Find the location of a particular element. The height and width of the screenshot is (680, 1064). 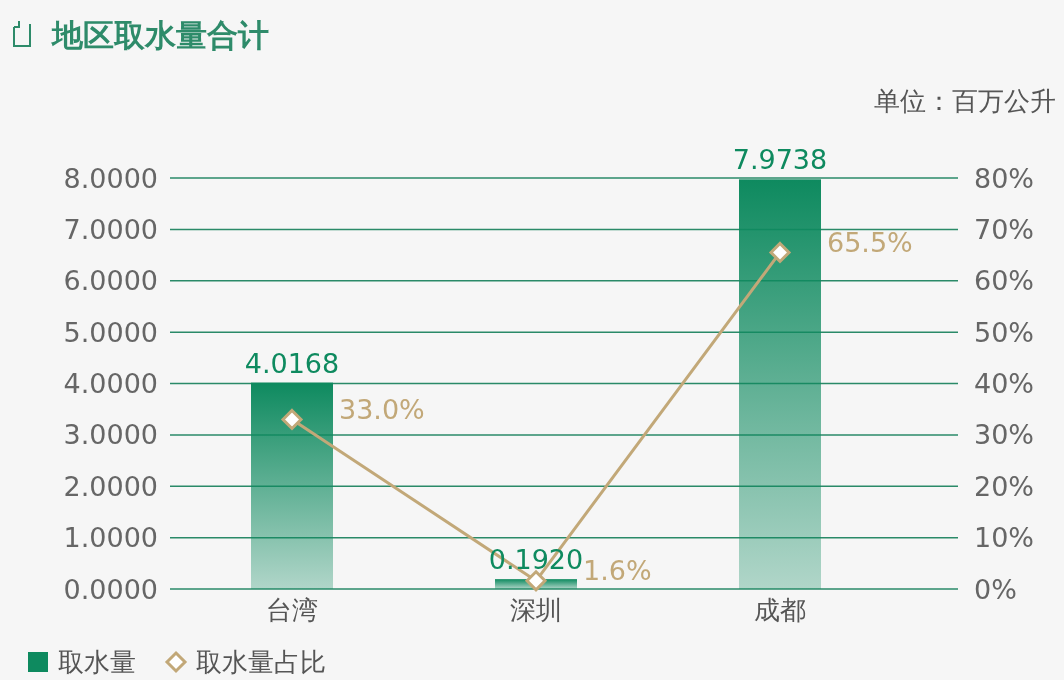

y2-tick-label: 50% is located at coordinates (1004, 332).